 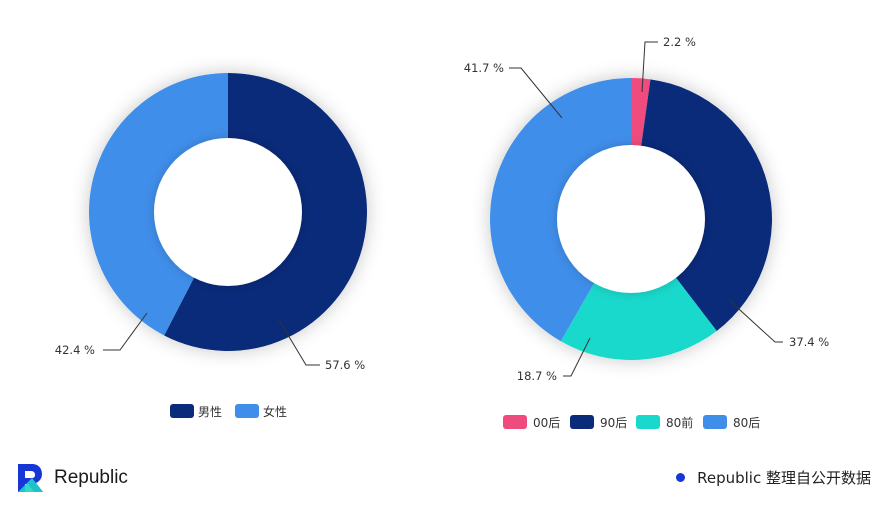 What do you see at coordinates (515, 422) in the screenshot?
I see `legend-swatch-00s` at bounding box center [515, 422].